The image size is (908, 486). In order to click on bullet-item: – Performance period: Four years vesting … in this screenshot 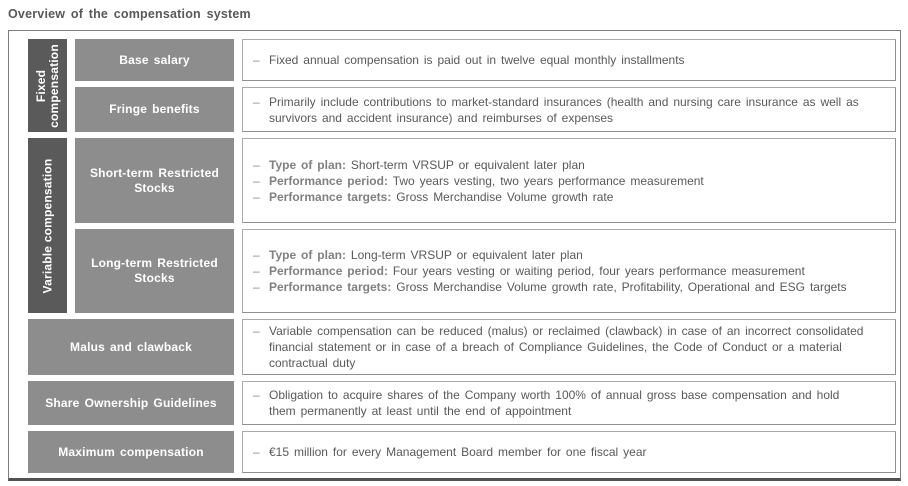, I will do `click(556, 271)`.